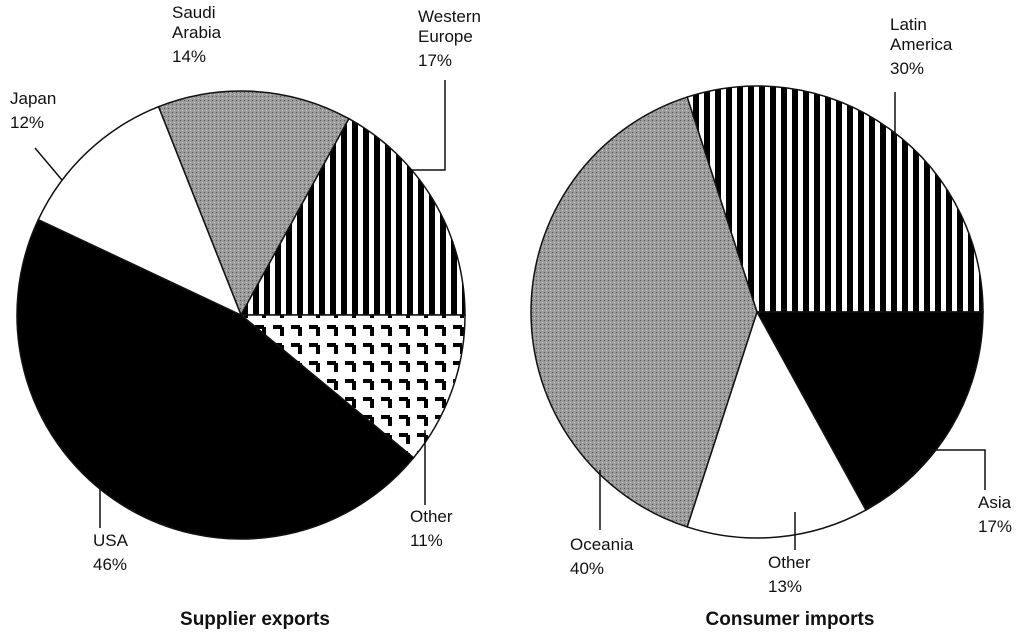 Image resolution: width=1026 pixels, height=639 pixels. What do you see at coordinates (907, 68) in the screenshot?
I see `slice-value-label: 30%` at bounding box center [907, 68].